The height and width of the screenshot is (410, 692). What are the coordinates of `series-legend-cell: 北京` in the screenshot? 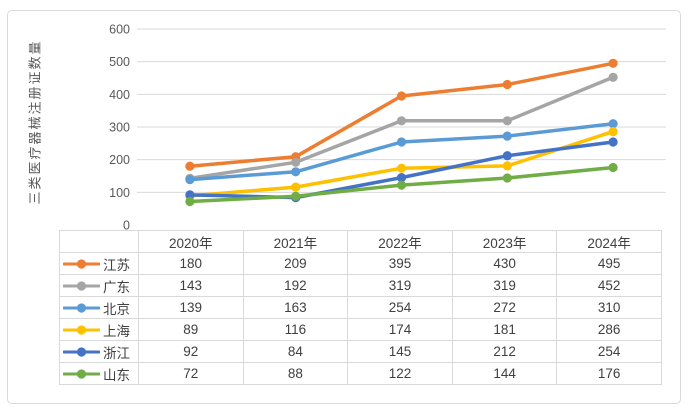 It's located at (99, 307).